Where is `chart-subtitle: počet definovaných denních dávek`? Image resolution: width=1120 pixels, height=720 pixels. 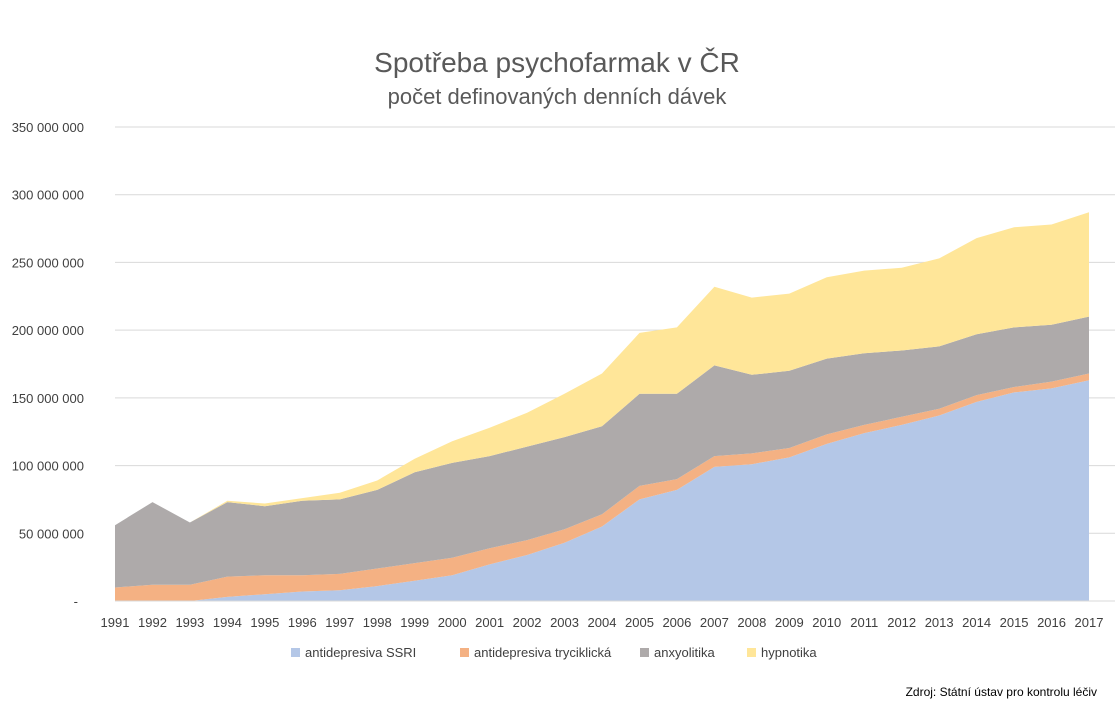 chart-subtitle: počet definovaných denních dávek is located at coordinates (558, 96).